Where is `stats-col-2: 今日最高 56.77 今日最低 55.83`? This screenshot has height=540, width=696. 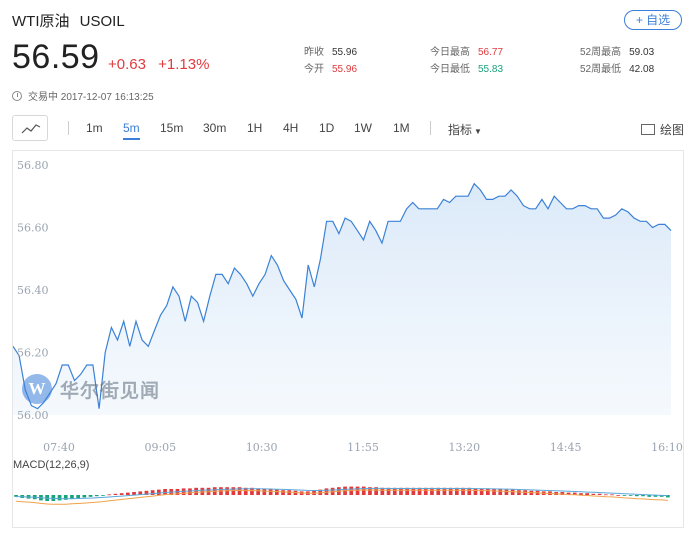 stats-col-2: 今日最高 56.77 今日最低 55.83 is located at coordinates (466, 61).